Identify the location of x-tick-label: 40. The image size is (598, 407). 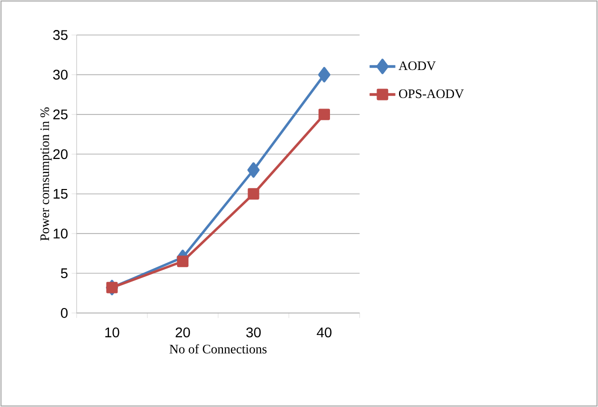
(324, 332).